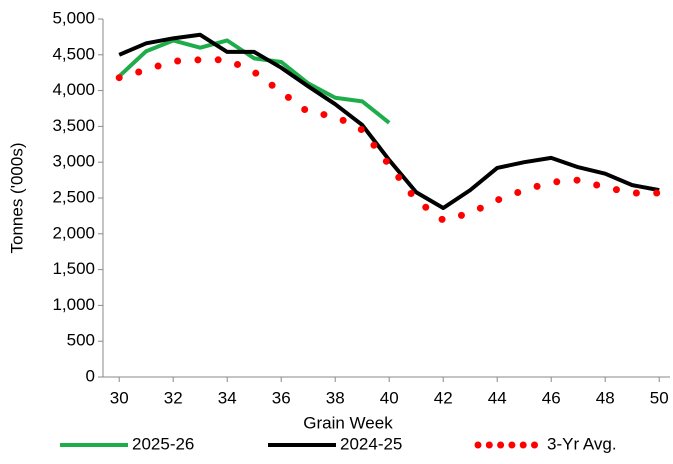 The width and height of the screenshot is (673, 464). What do you see at coordinates (497, 397) in the screenshot?
I see `x-tick-label: 44` at bounding box center [497, 397].